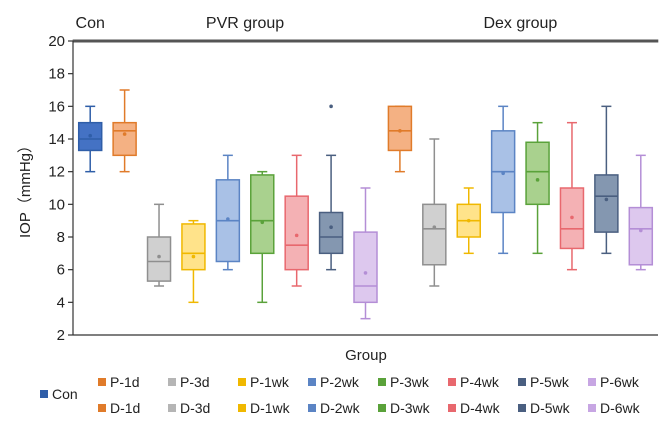 The image size is (662, 423). Describe the element at coordinates (195, 382) in the screenshot. I see `legend-label: P-3d` at that location.